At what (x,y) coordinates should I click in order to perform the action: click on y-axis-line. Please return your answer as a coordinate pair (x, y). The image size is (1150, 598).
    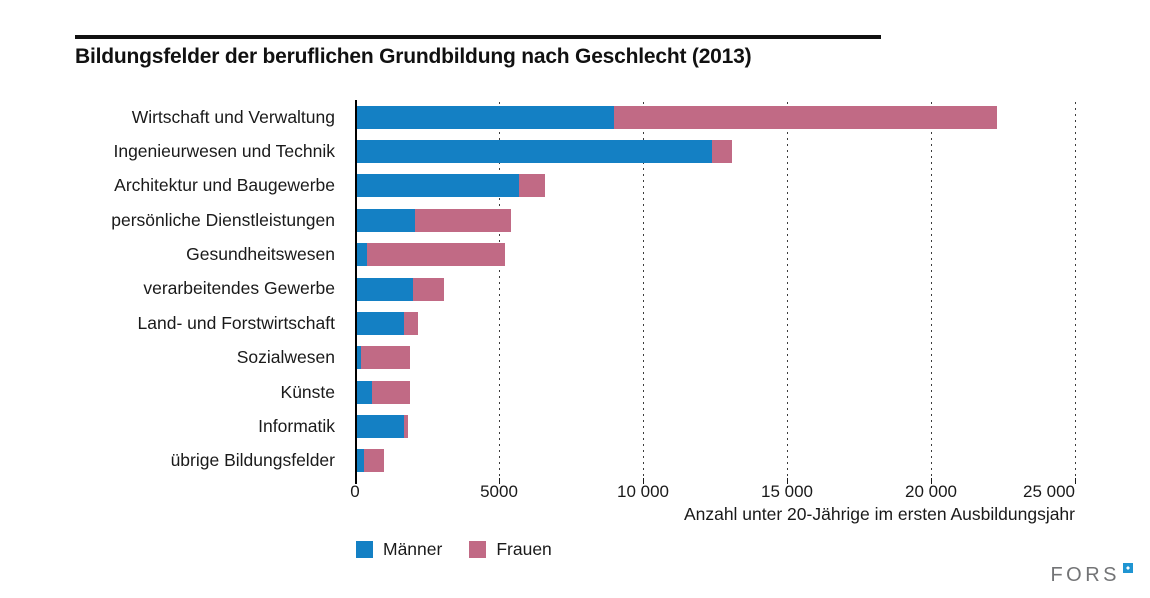
    Looking at the image, I should click on (356, 292).